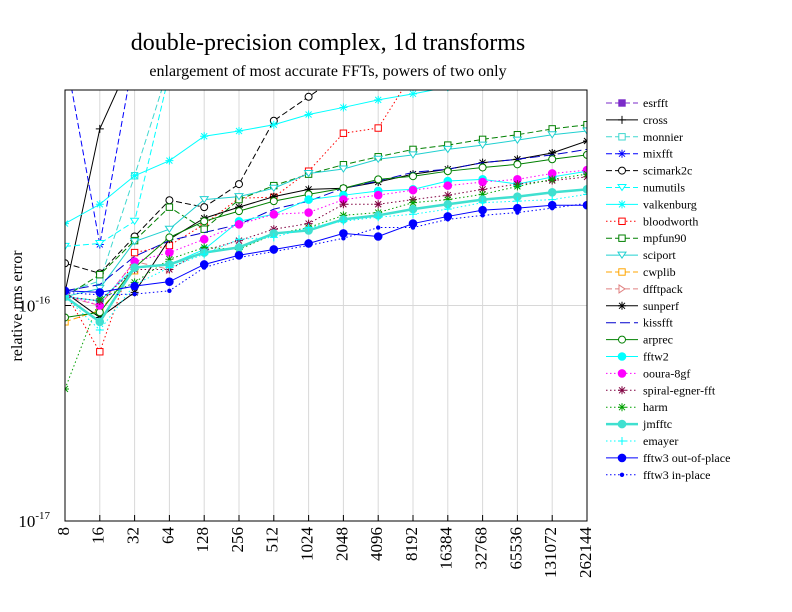 The image size is (792, 612). What do you see at coordinates (666, 373) in the screenshot?
I see `legend-label: ooura-8gf` at bounding box center [666, 373].